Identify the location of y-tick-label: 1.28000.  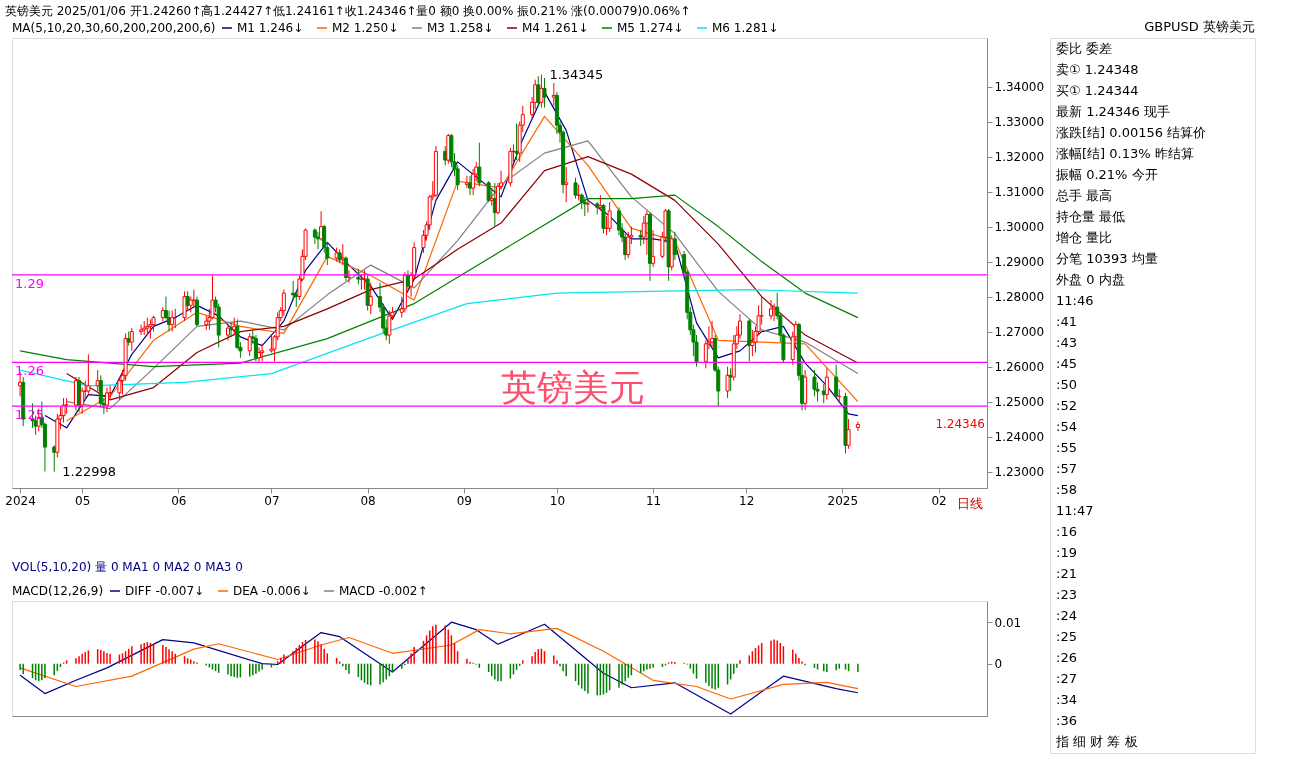
(1019, 297).